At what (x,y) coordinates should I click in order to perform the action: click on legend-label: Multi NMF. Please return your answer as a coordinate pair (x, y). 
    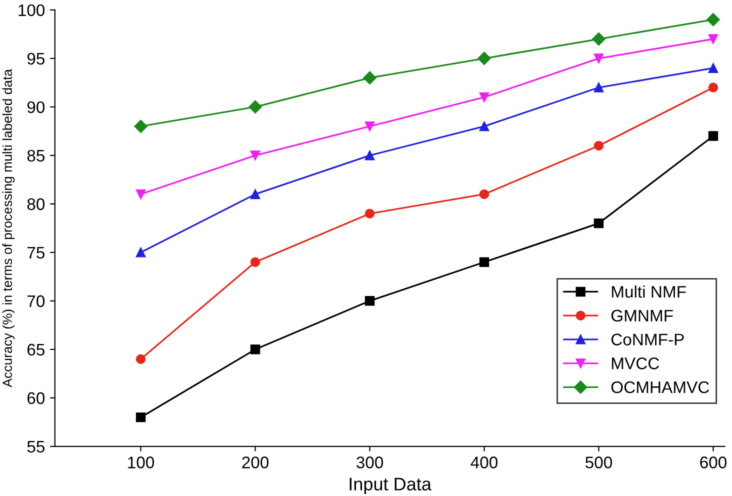
    Looking at the image, I should click on (649, 291).